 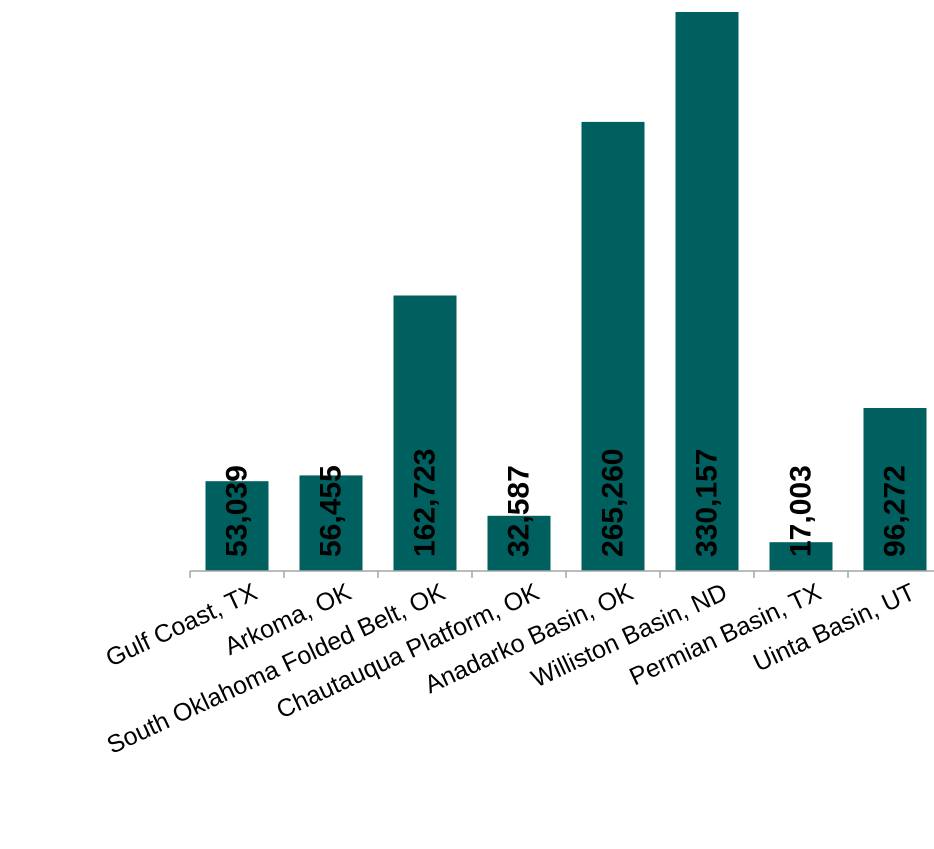 What do you see at coordinates (561, 574) in the screenshot?
I see `x-axis` at bounding box center [561, 574].